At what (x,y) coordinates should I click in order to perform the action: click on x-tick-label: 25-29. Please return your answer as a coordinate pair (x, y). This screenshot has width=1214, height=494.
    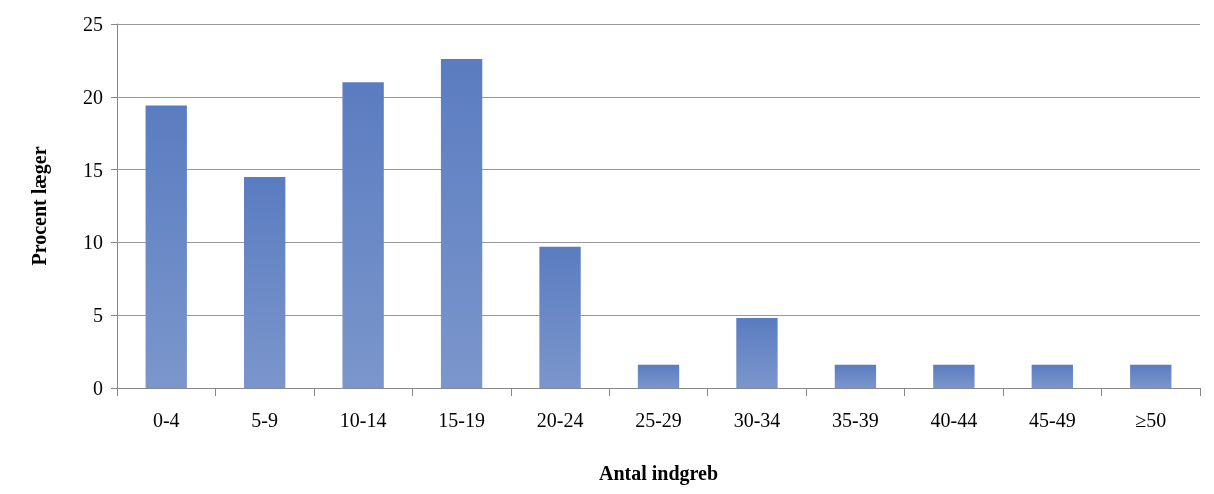
    Looking at the image, I should click on (658, 420).